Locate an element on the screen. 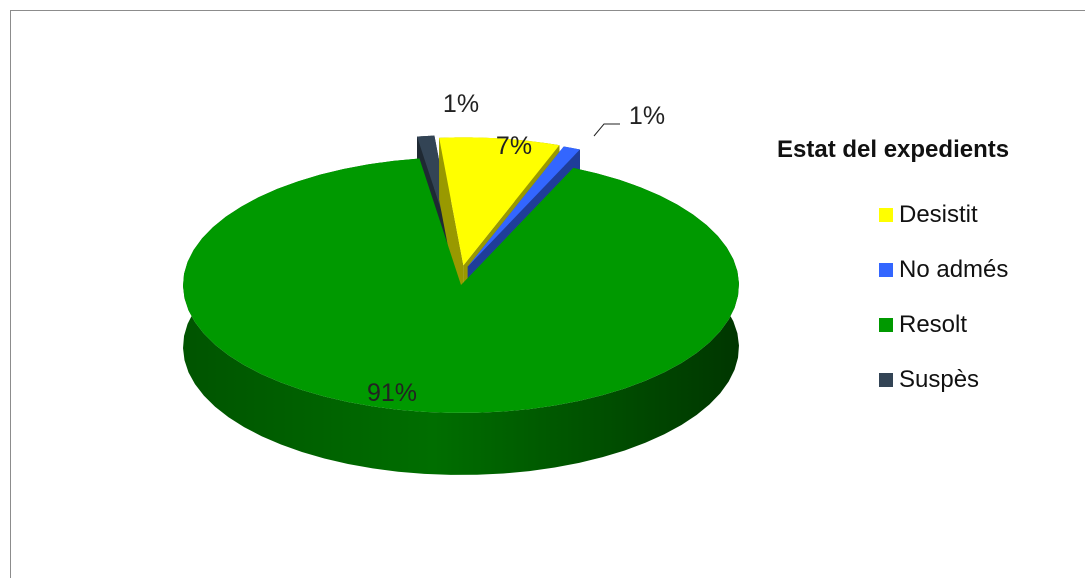 The image size is (1085, 578). legend-item: Resolt is located at coordinates (943, 324).